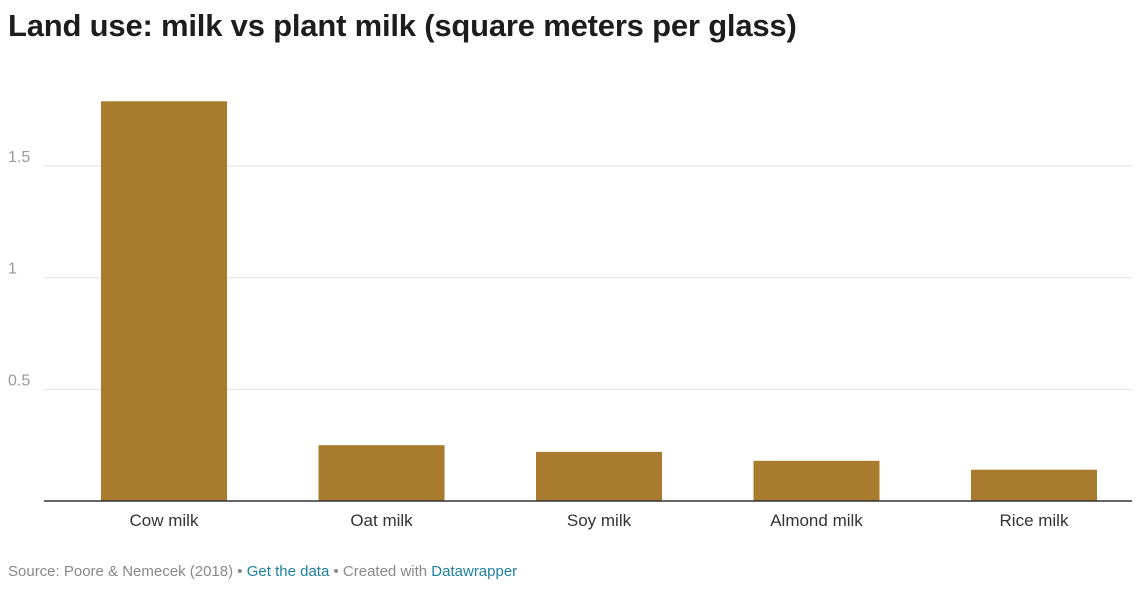 The width and height of the screenshot is (1146, 604). Describe the element at coordinates (381, 520) in the screenshot. I see `x-tick-label: Oat milk` at that location.